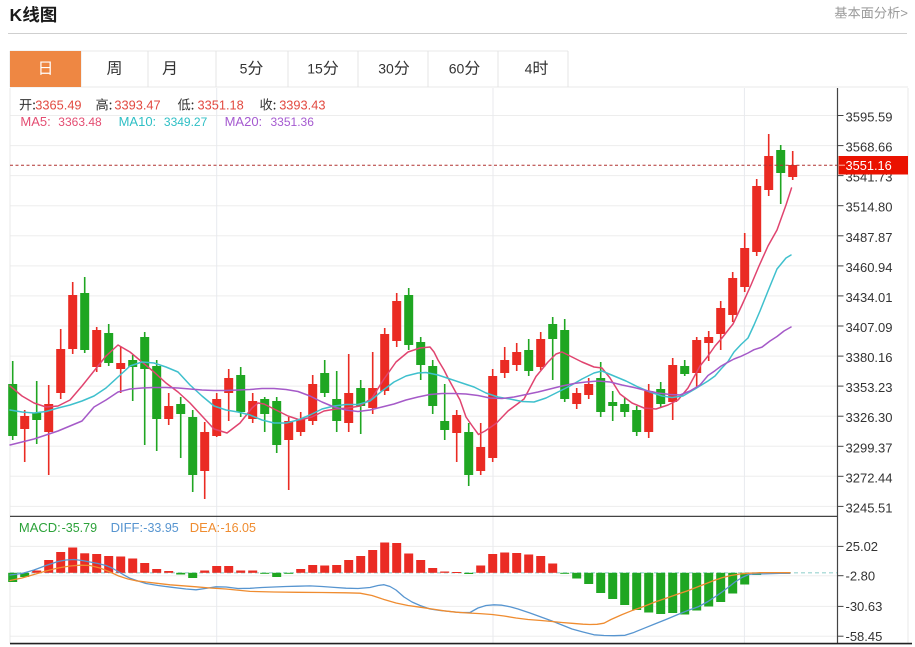 The height and width of the screenshot is (647, 915). I want to click on svg-text: MA10:, so click(138, 121).